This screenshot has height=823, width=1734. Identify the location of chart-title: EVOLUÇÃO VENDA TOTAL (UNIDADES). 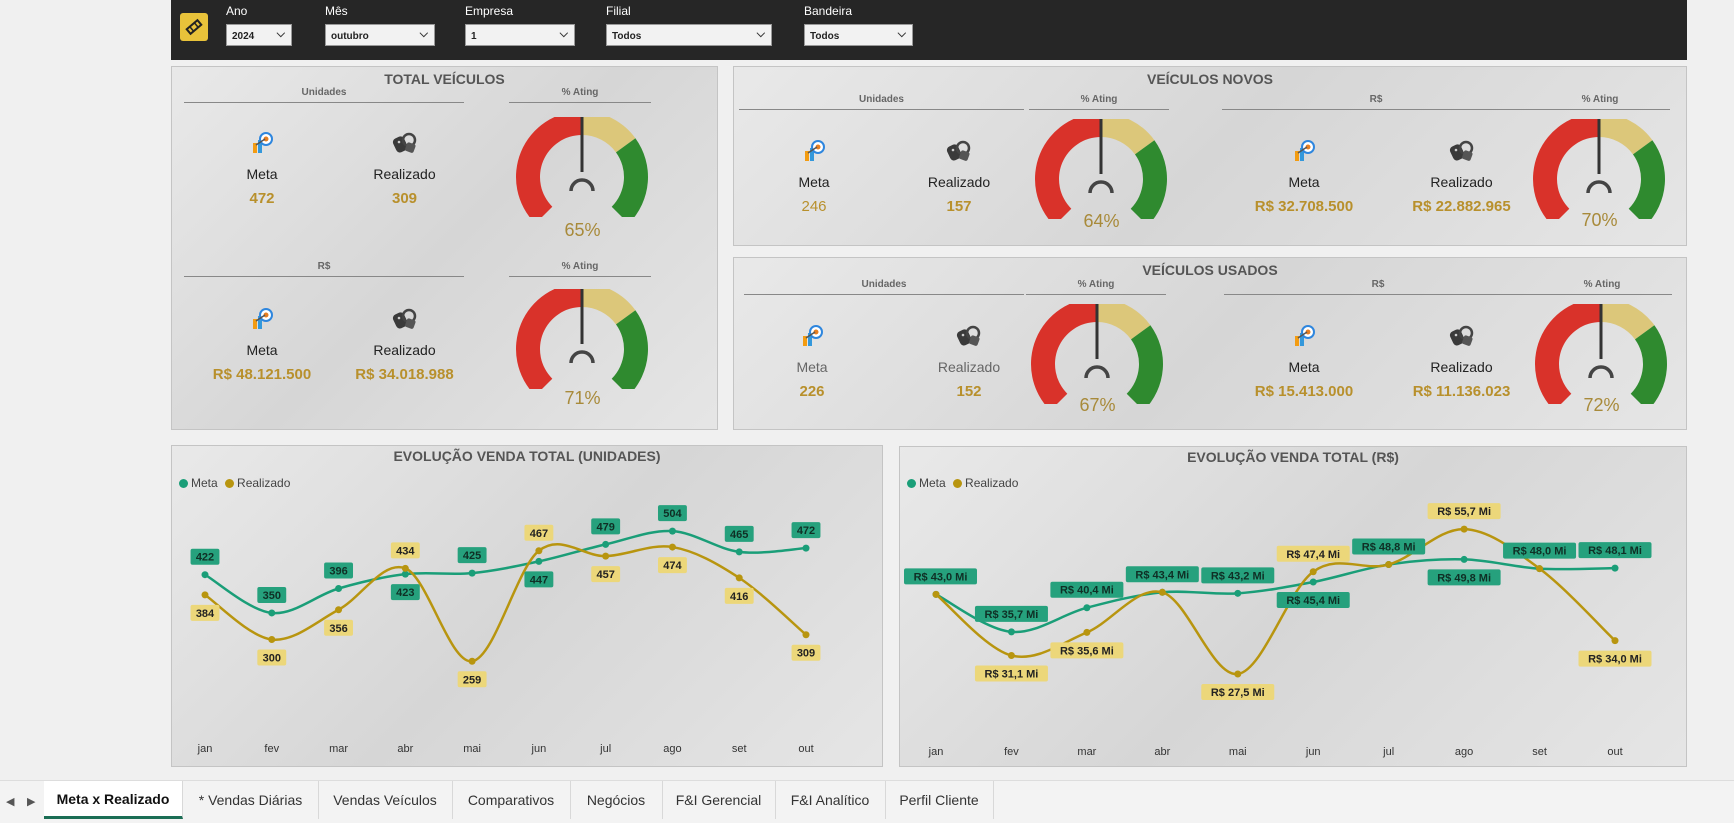
(527, 456).